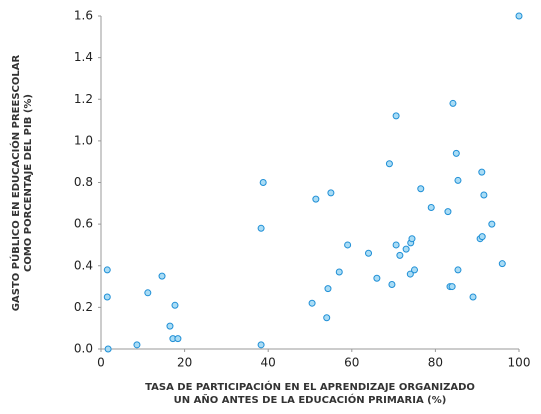 The width and height of the screenshot is (541, 414). Describe the element at coordinates (83, 307) in the screenshot. I see `y-tick-label: 0.2` at that location.